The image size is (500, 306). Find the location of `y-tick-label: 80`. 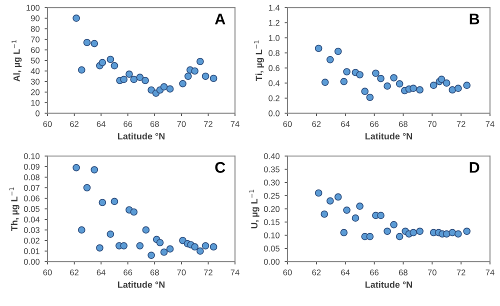

y-tick-label: 80 is located at coordinates (35, 29).